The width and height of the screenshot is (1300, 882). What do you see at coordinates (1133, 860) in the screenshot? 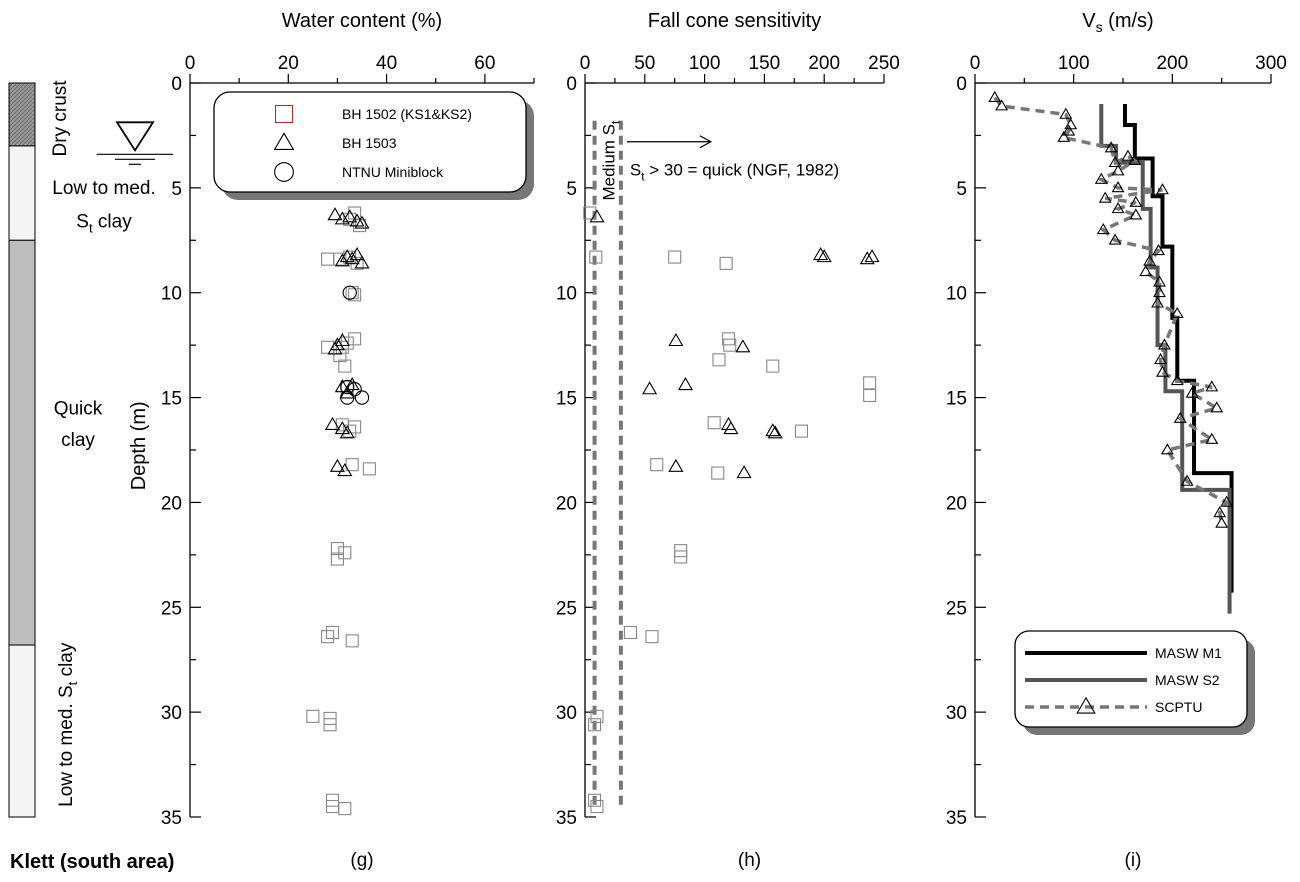
I see `panel-caption: (i)` at bounding box center [1133, 860].